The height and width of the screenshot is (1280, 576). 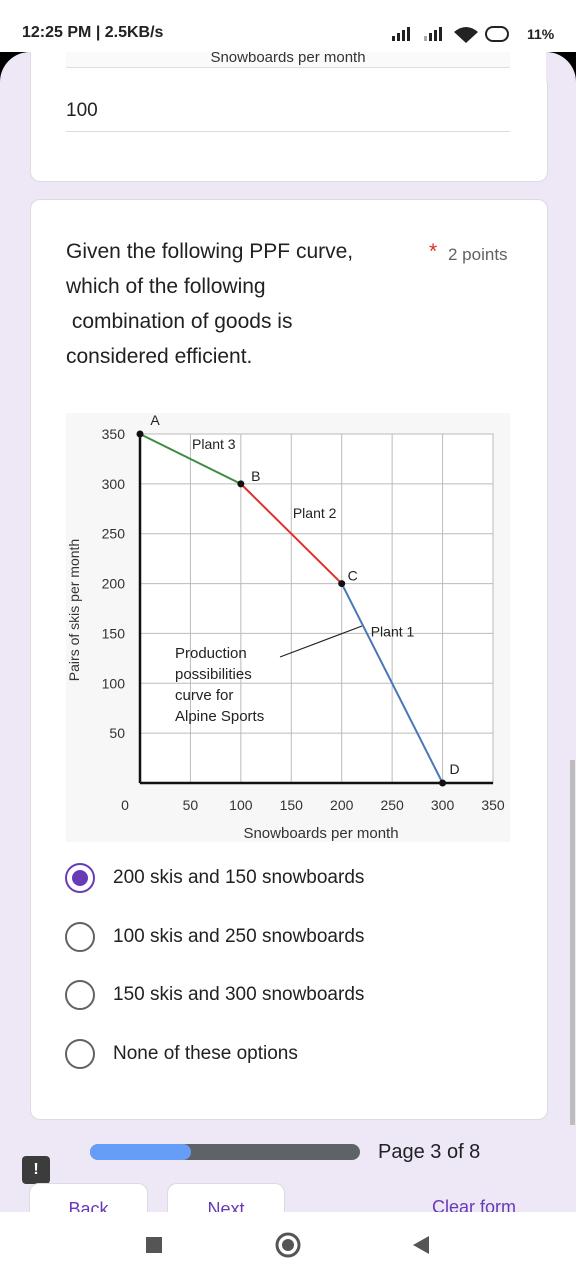 I want to click on question-line: considered efficient., so click(x=159, y=356).